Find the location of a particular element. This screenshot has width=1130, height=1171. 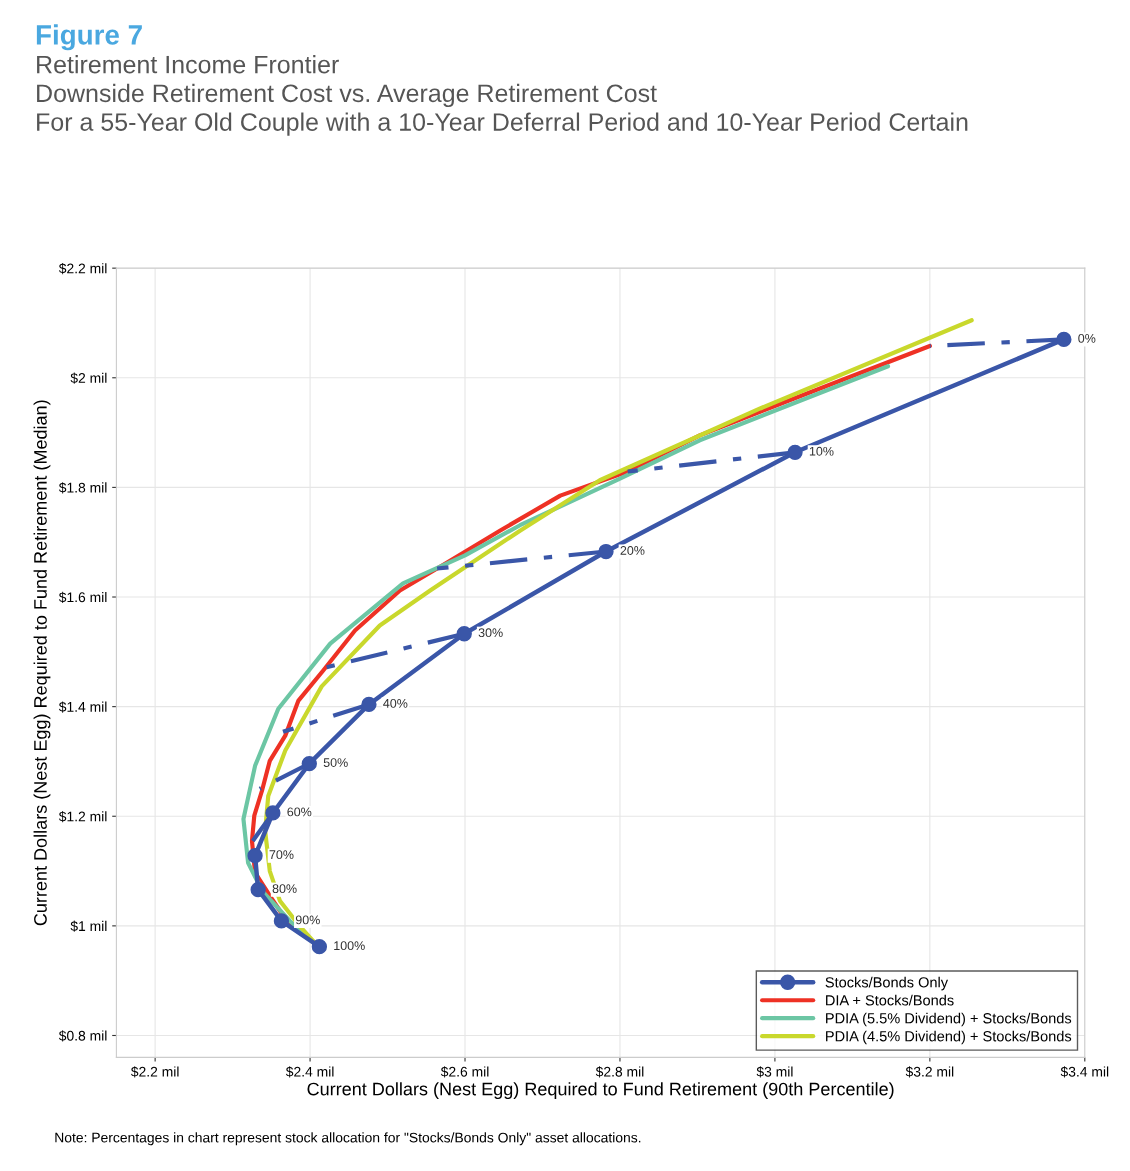

text: Note: Percentages in chart represent stock allocation for "Stocks/Bonds Only" asset allocations. is located at coordinates (348, 1139).